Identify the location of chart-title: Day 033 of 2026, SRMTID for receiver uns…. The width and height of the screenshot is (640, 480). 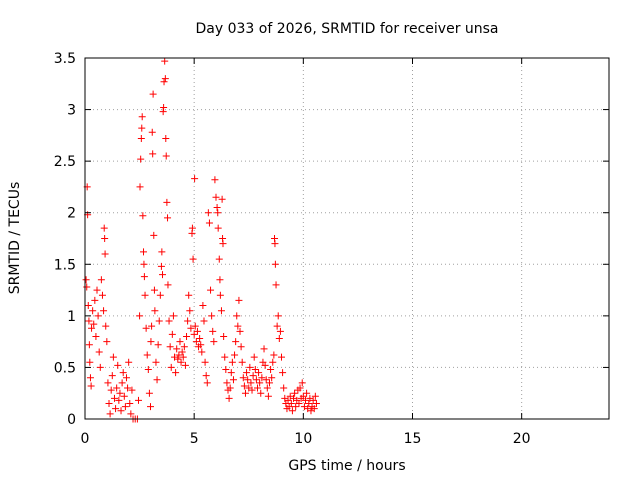
(346, 29).